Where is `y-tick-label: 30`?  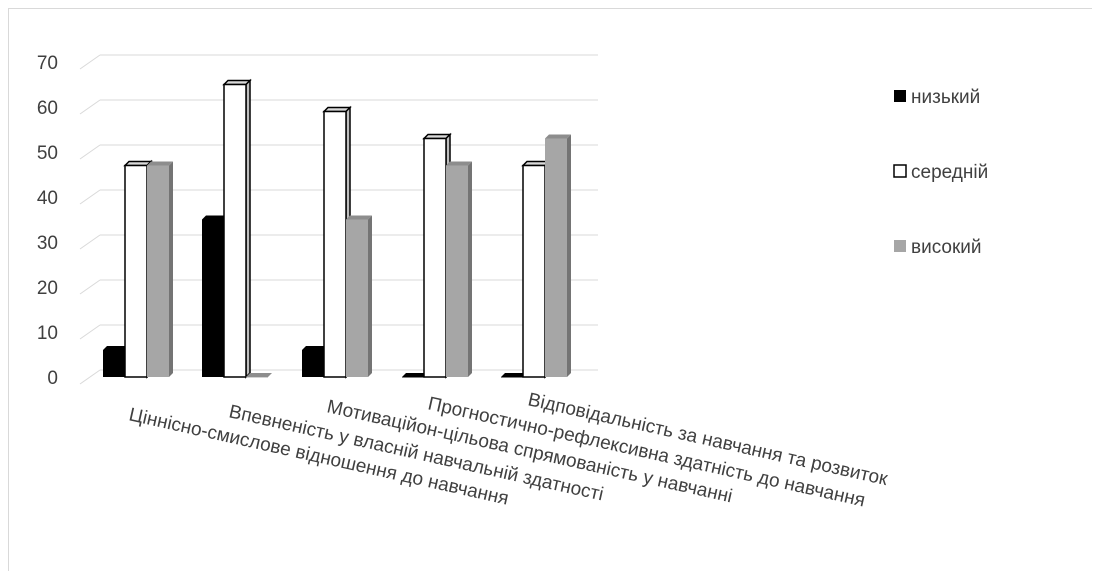
y-tick-label: 30 is located at coordinates (47, 243).